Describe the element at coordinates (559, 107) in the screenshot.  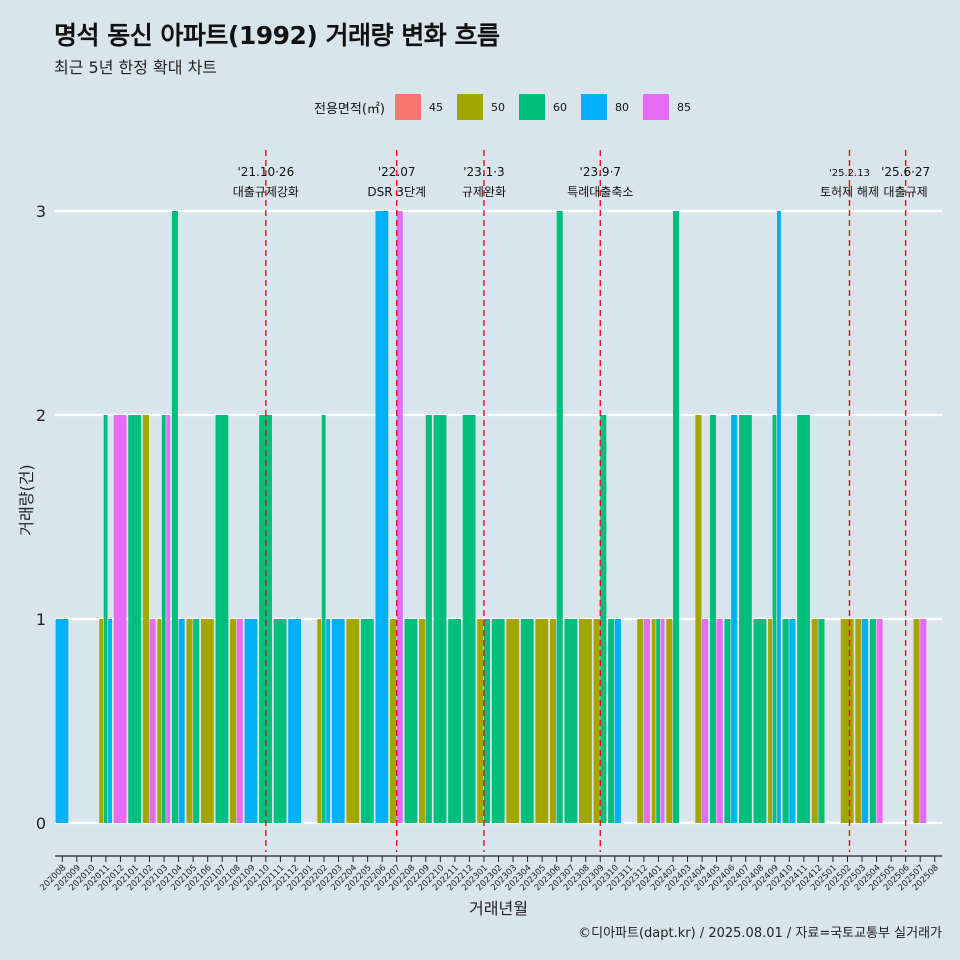
I see `legend-label-60: 60` at that location.